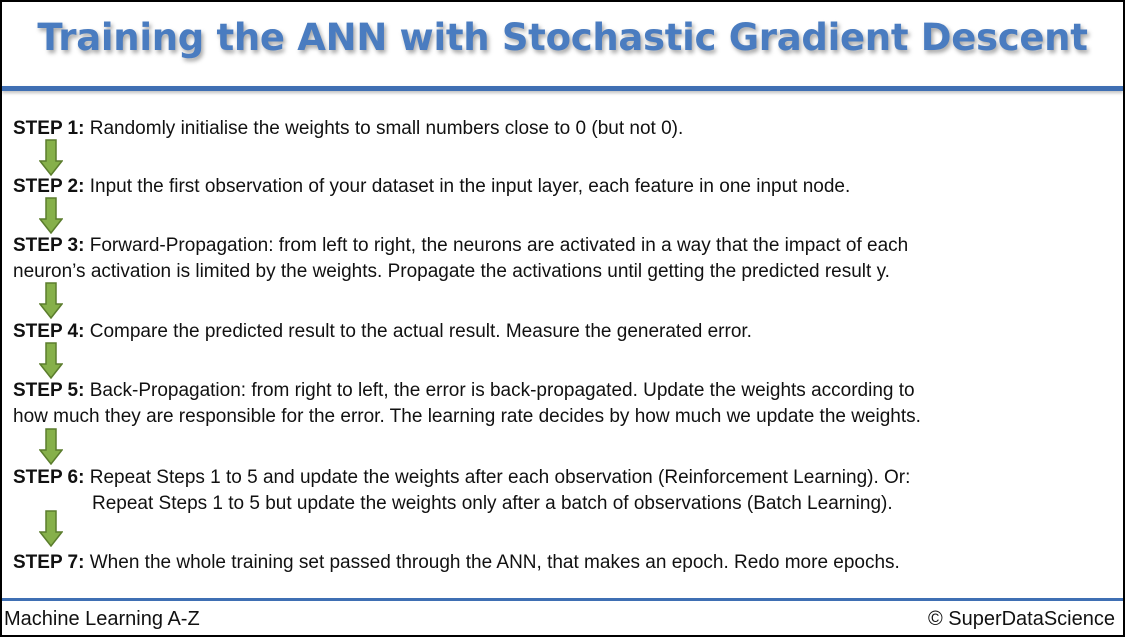  What do you see at coordinates (562, 599) in the screenshot?
I see `footer-divider` at bounding box center [562, 599].